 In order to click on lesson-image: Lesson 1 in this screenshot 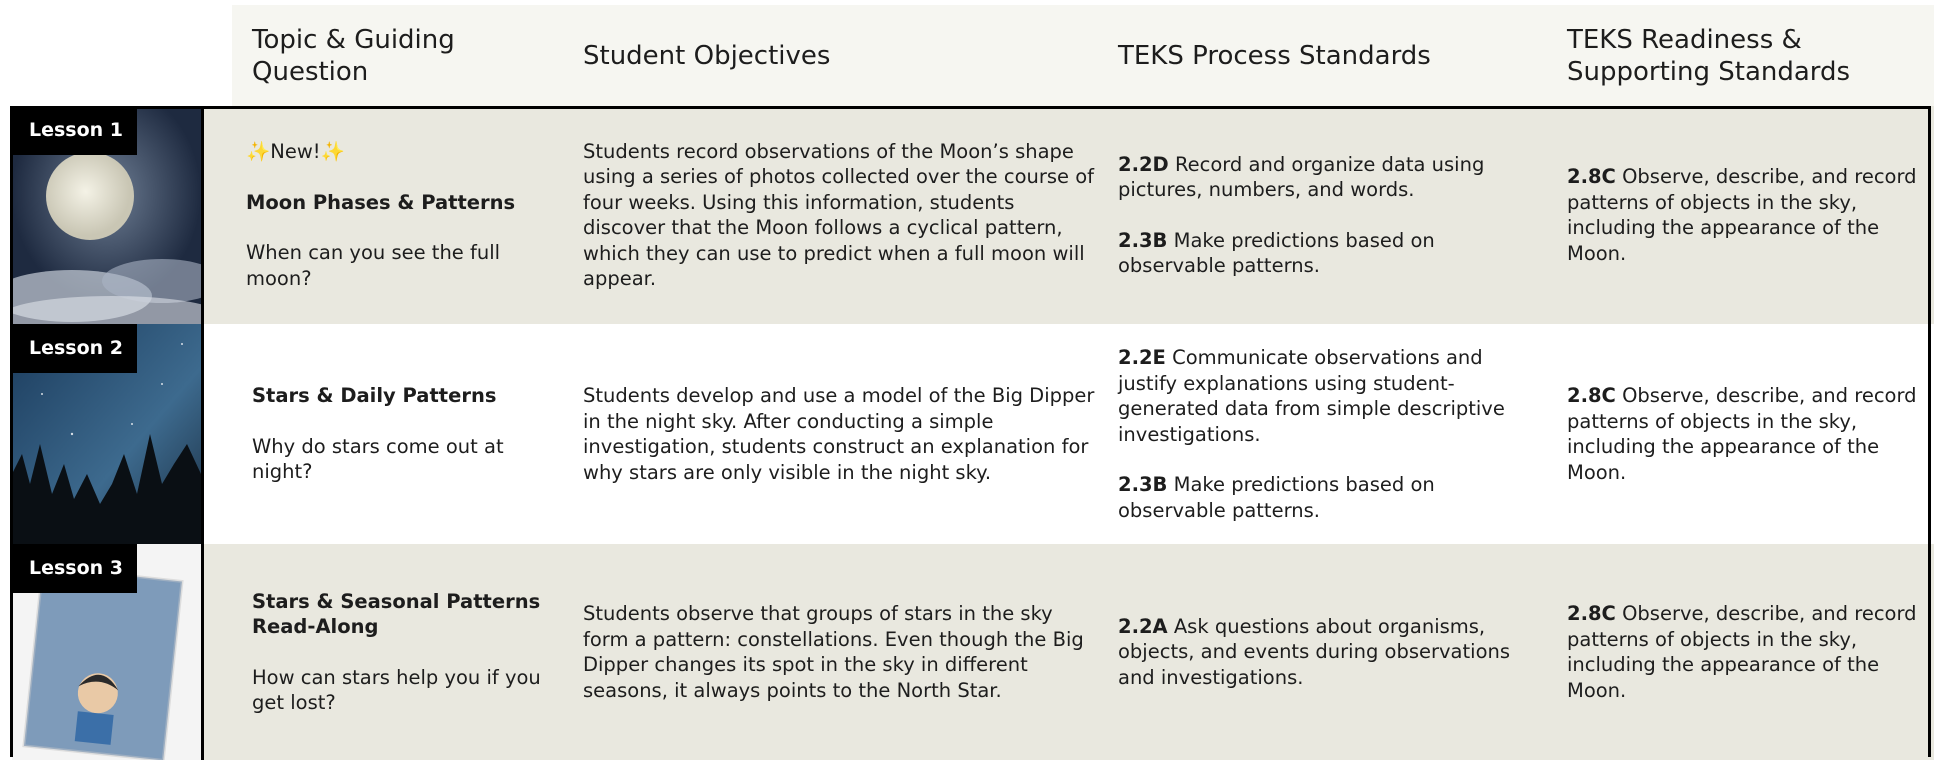, I will do `click(108, 215)`.